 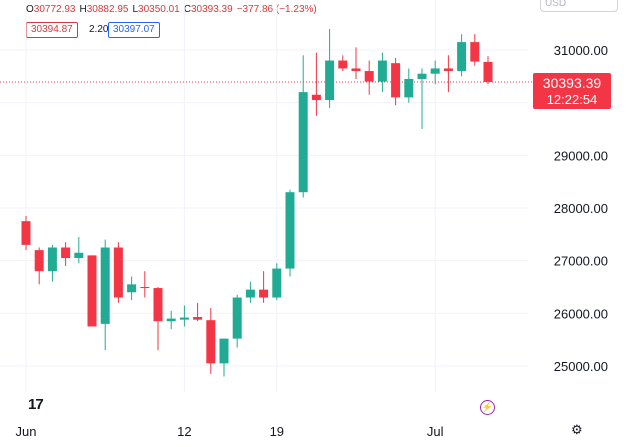 What do you see at coordinates (579, 6) in the screenshot?
I see `currency-button: USD` at bounding box center [579, 6].